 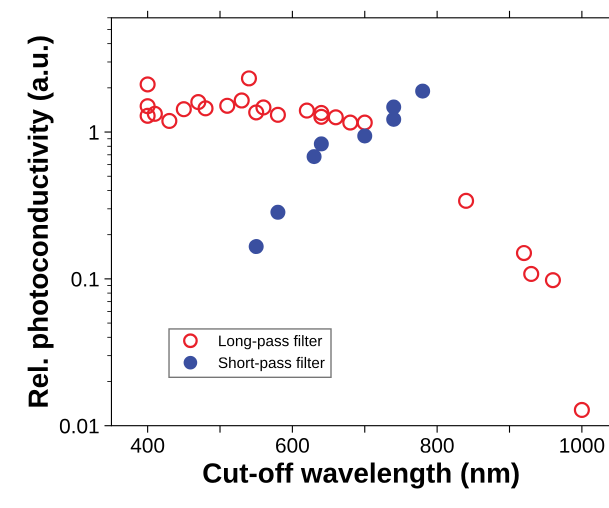 What do you see at coordinates (94, 132) in the screenshot?
I see `y-tick-label: 1` at bounding box center [94, 132].